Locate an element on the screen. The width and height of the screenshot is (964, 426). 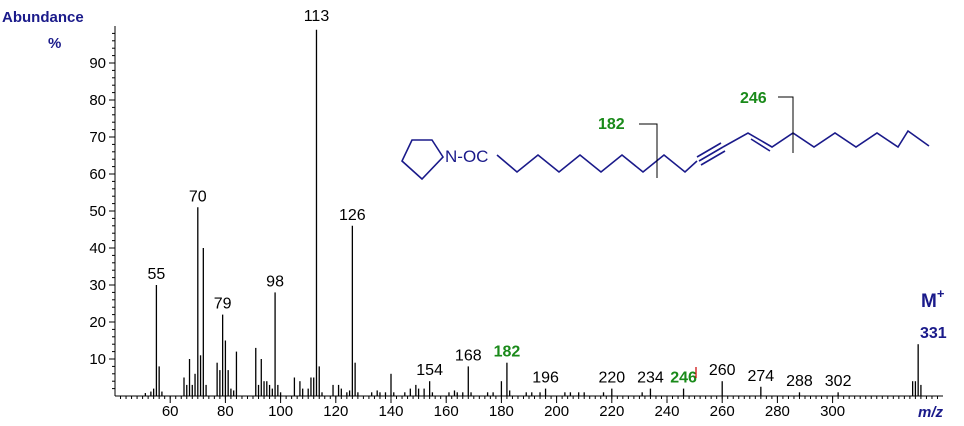
peak-label-274: 274 is located at coordinates (760, 376).